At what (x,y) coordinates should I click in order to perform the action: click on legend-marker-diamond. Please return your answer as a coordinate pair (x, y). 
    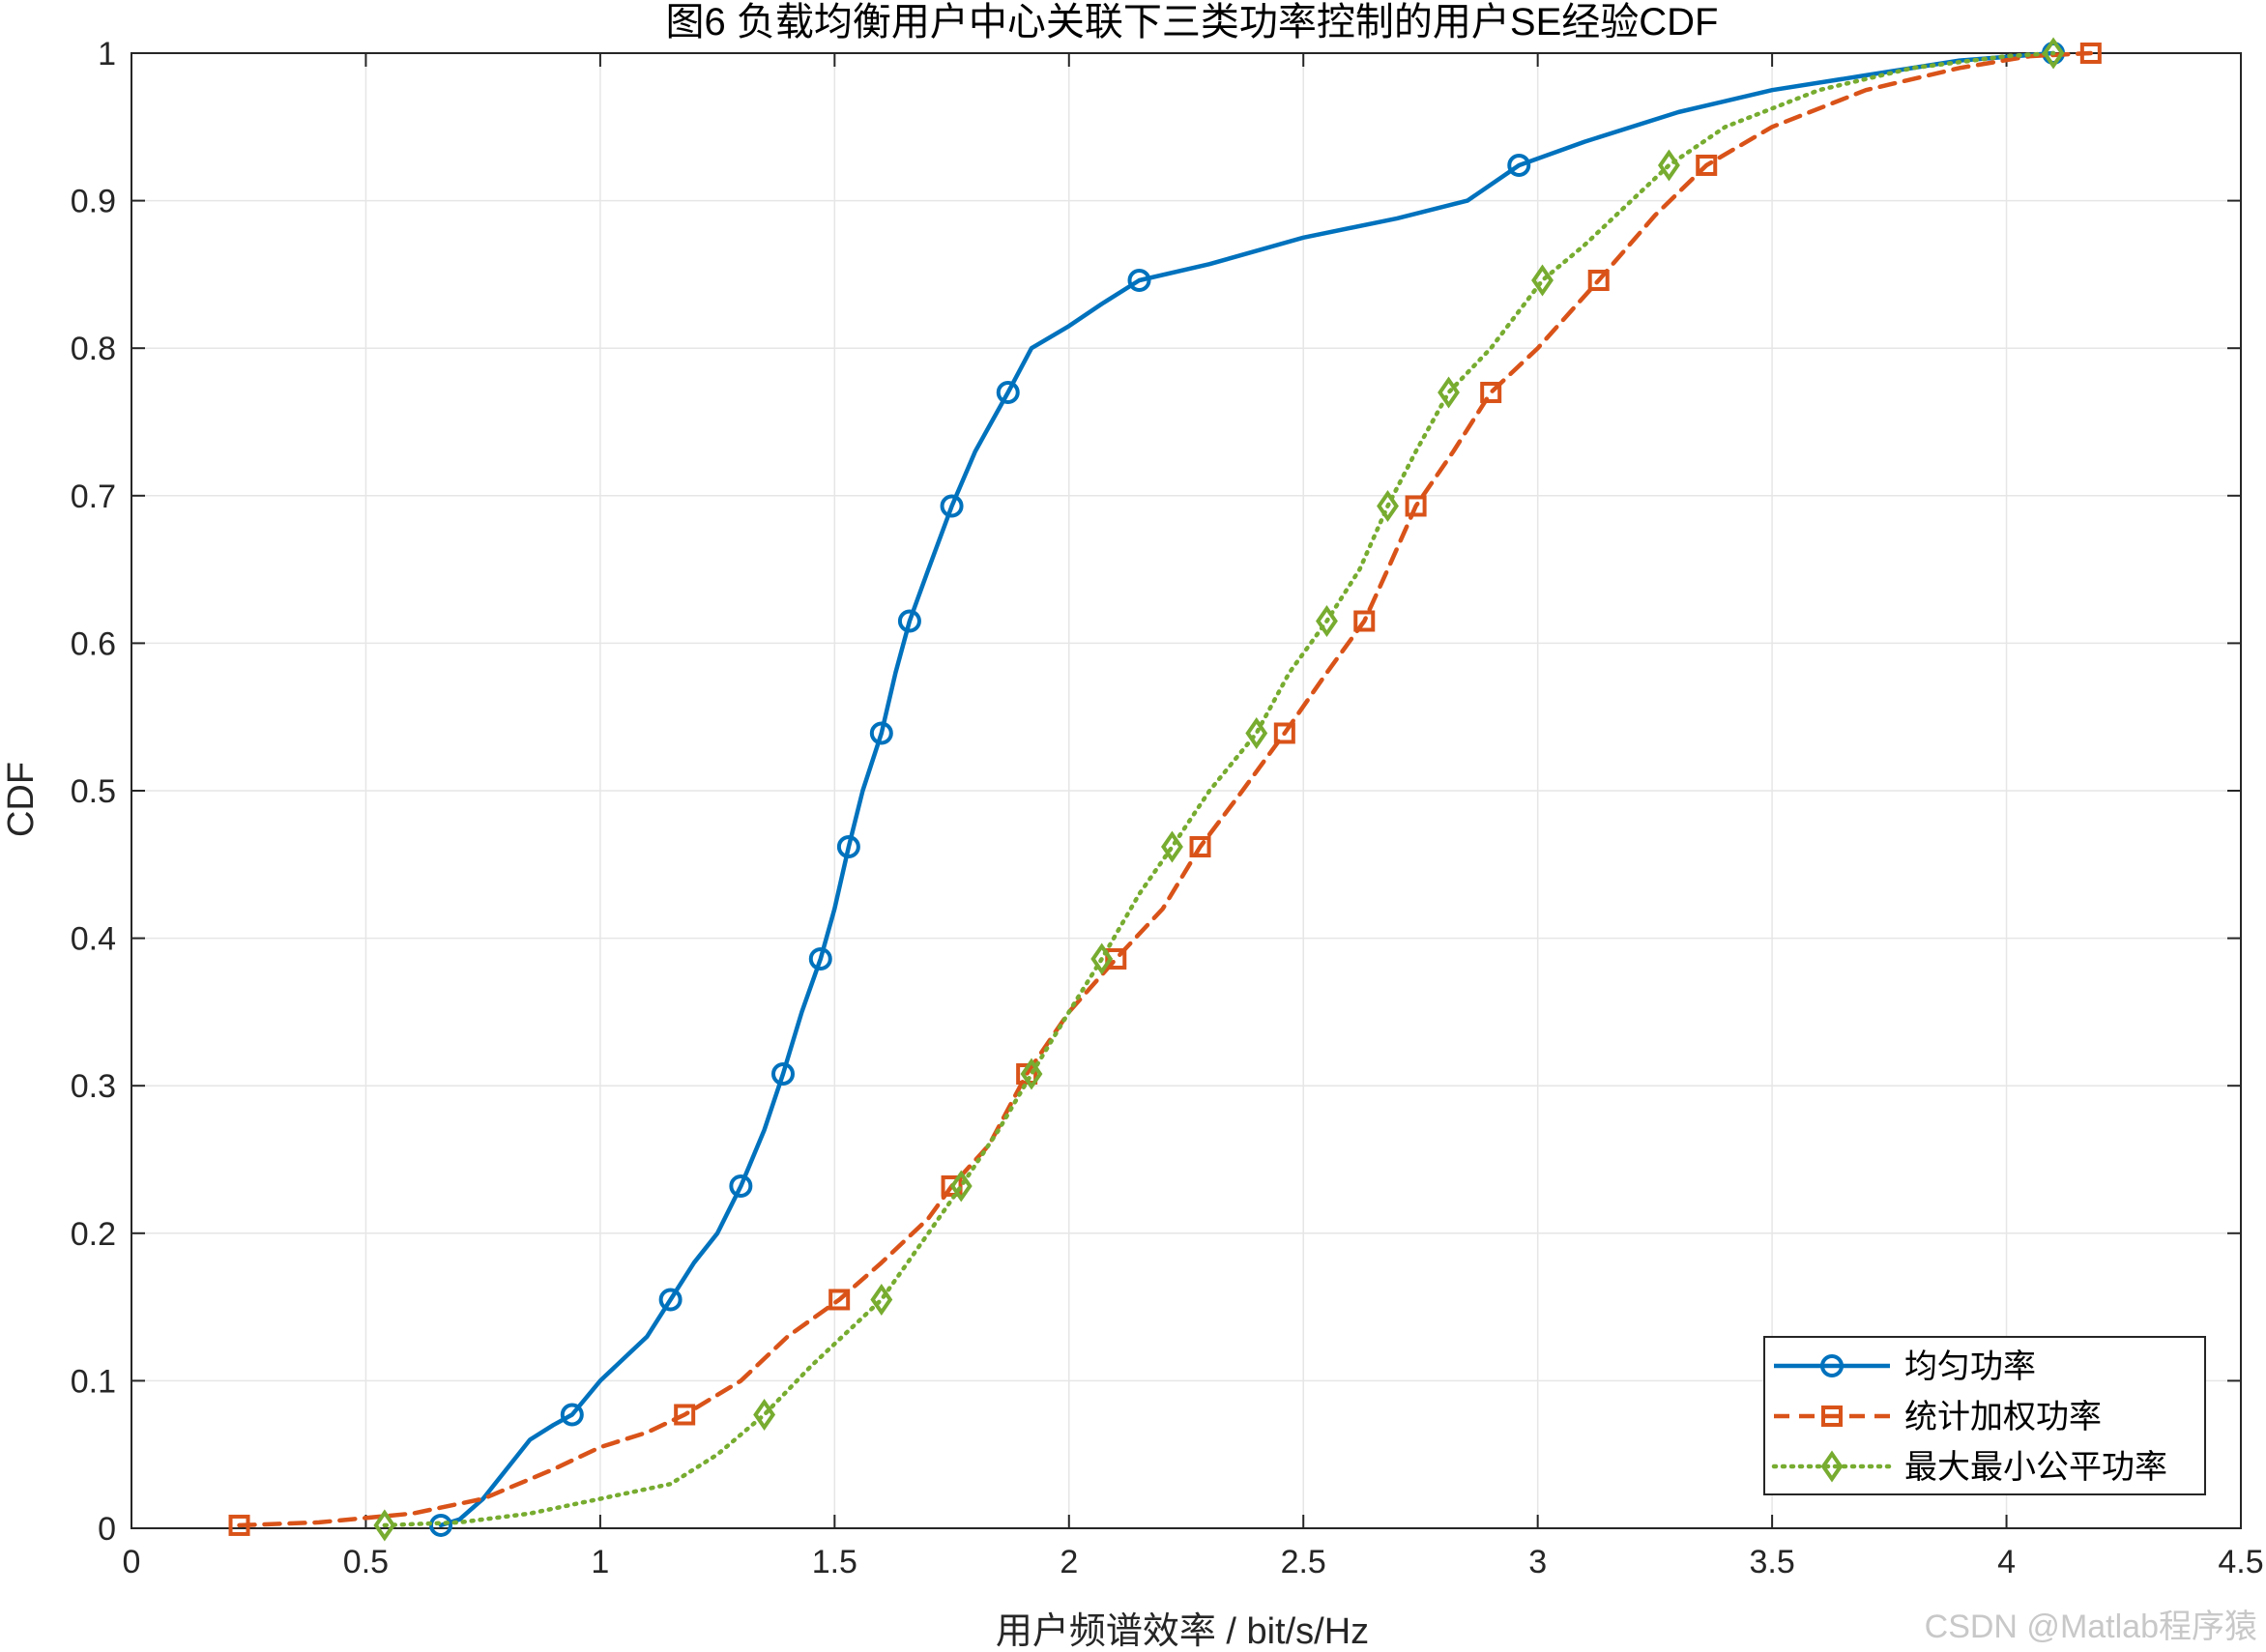
    Looking at the image, I should click on (1832, 1466).